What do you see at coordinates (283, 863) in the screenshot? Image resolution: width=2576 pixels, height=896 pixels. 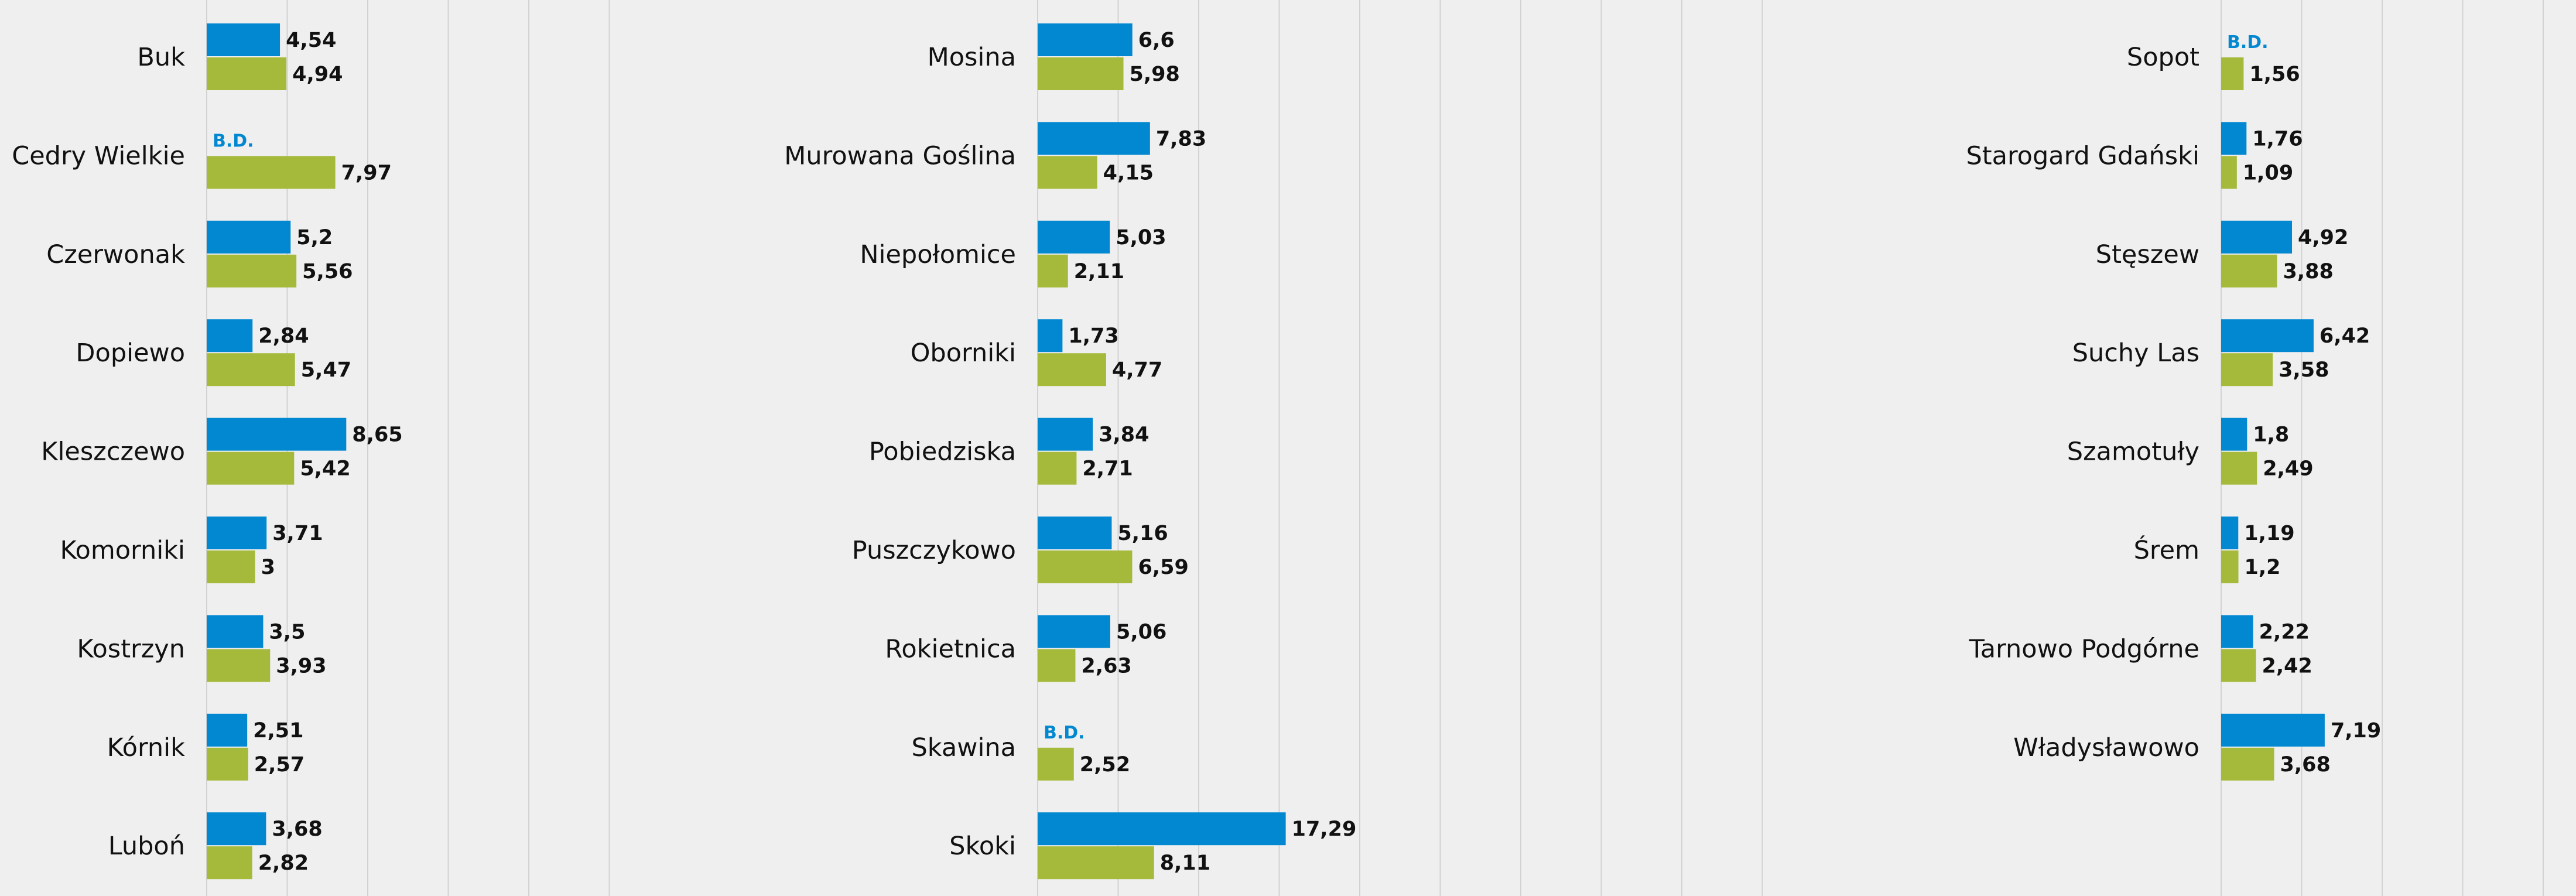 I see `value-label: 2,82` at bounding box center [283, 863].